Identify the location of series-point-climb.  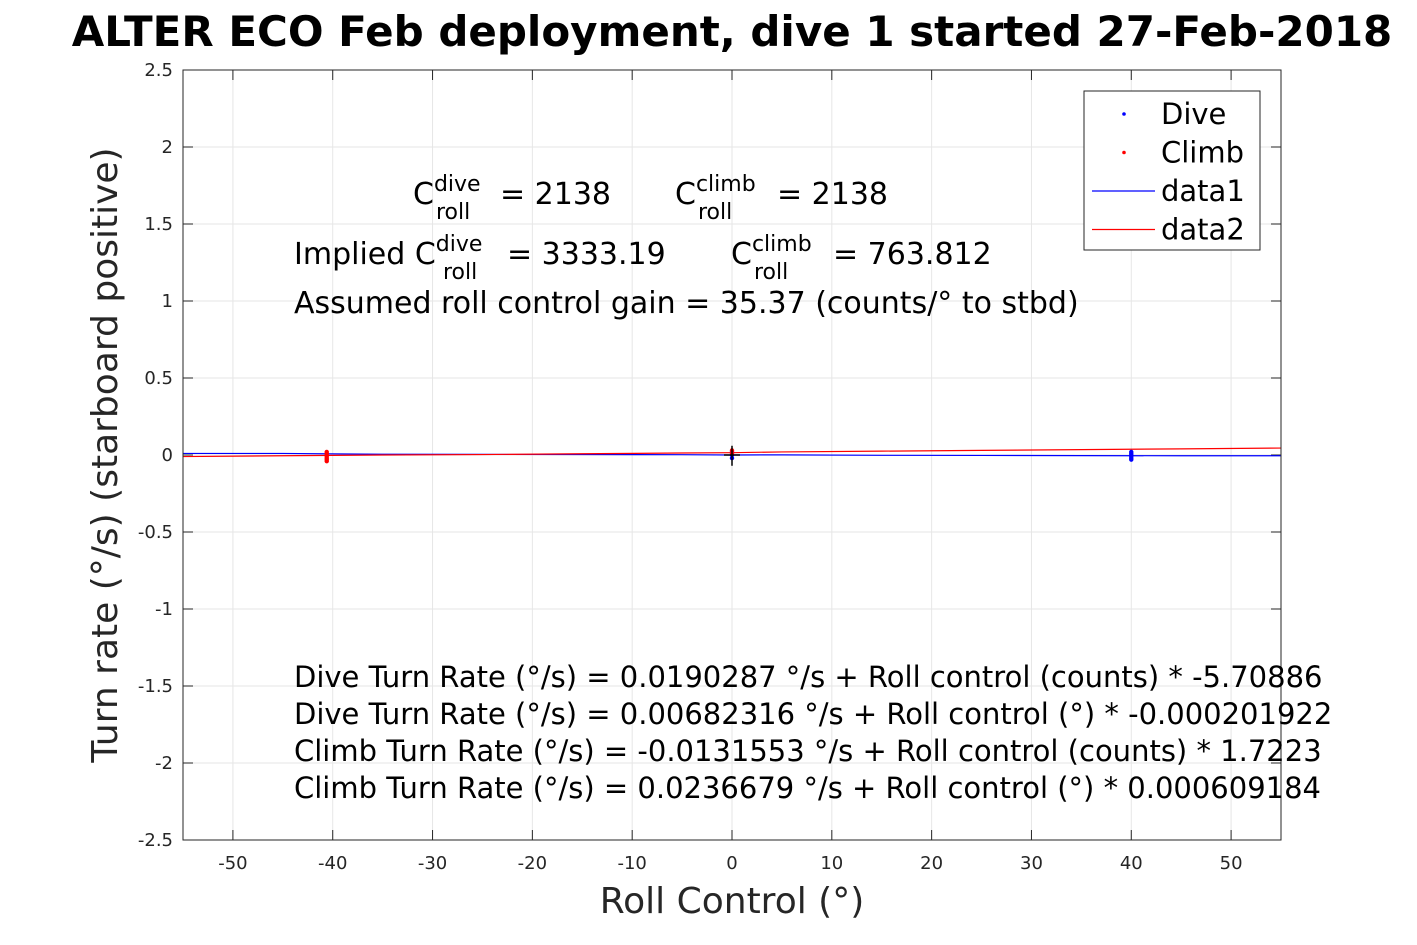
(326, 452).